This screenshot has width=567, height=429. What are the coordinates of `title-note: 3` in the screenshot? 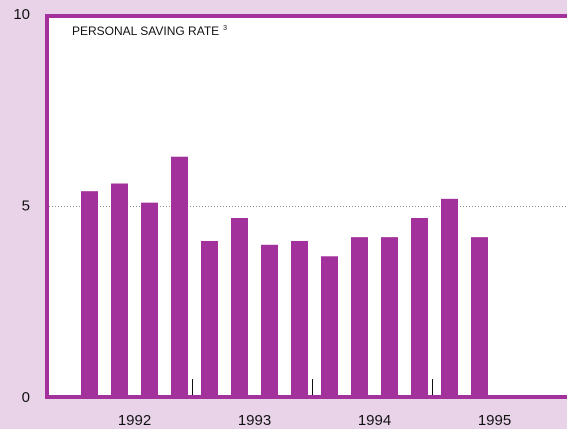 It's located at (225, 28).